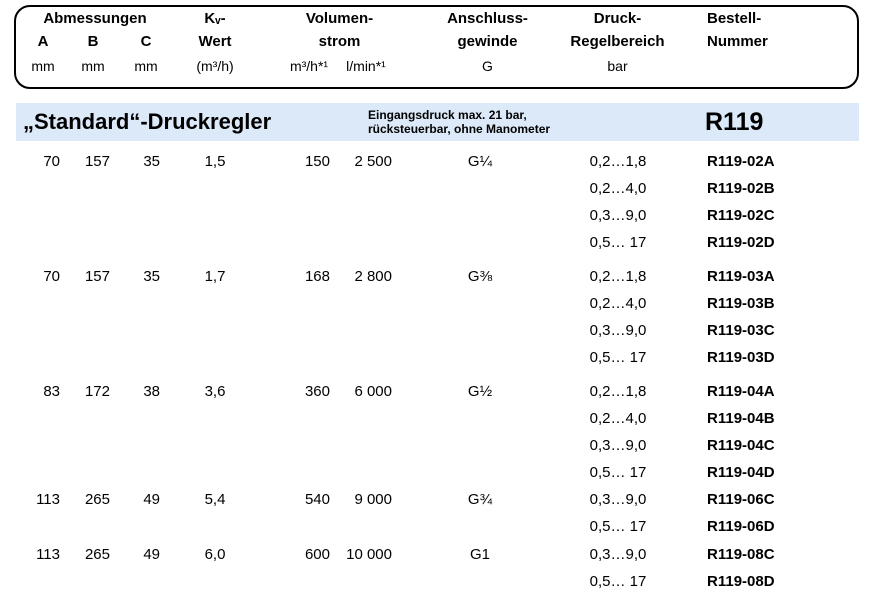 The height and width of the screenshot is (595, 869). What do you see at coordinates (95, 18) in the screenshot?
I see `header-abmessungen: Abmessungen` at bounding box center [95, 18].